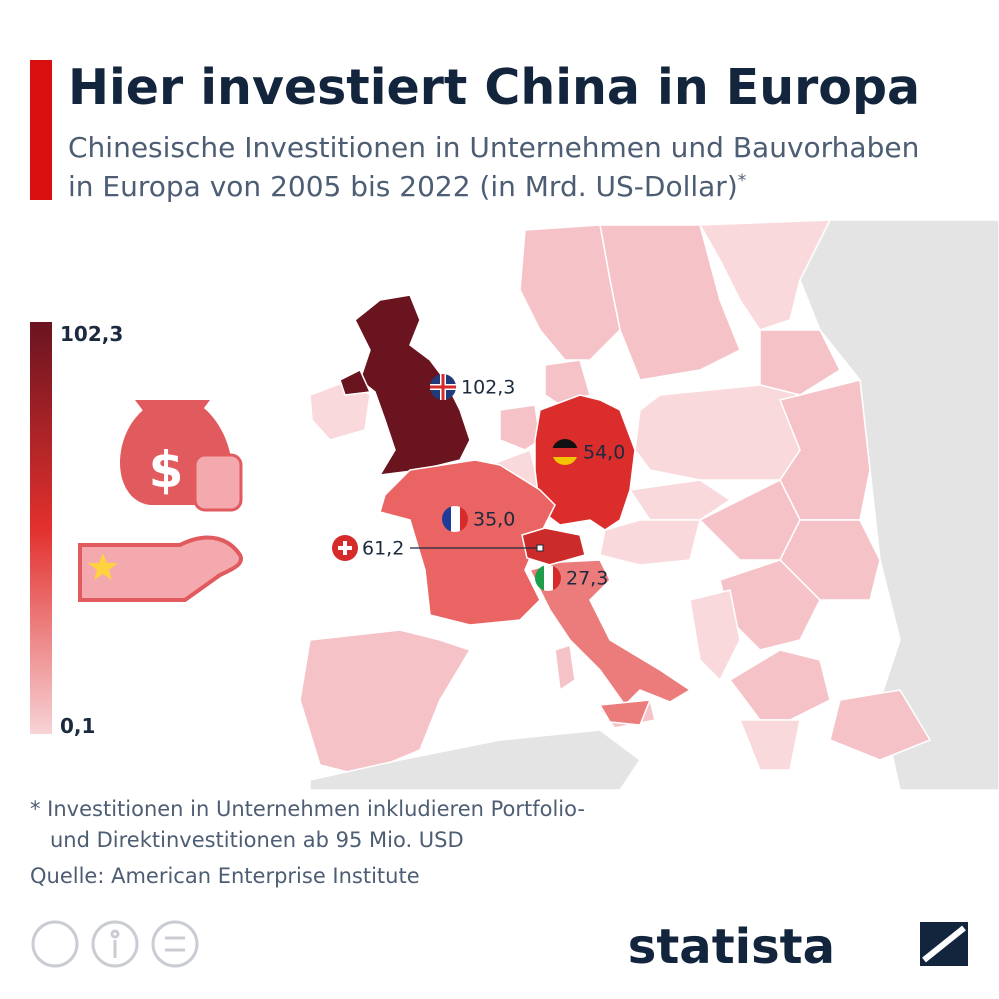  What do you see at coordinates (218, 482) in the screenshot?
I see `coins` at bounding box center [218, 482].